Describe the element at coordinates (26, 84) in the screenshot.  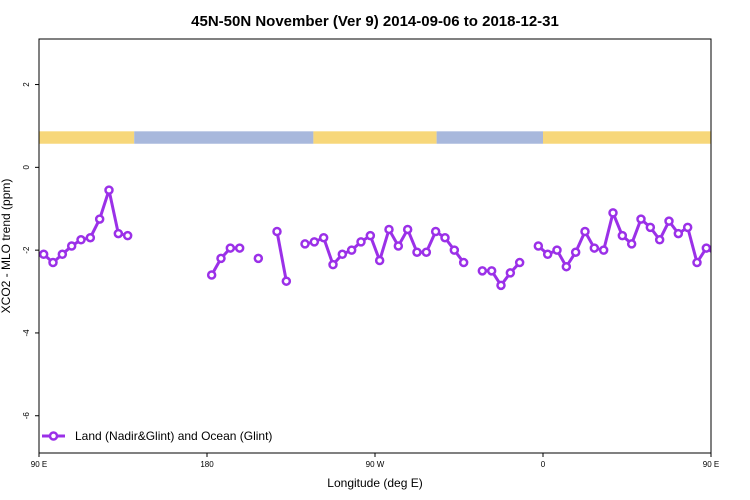
I see `y-tick-label: 2` at that location.